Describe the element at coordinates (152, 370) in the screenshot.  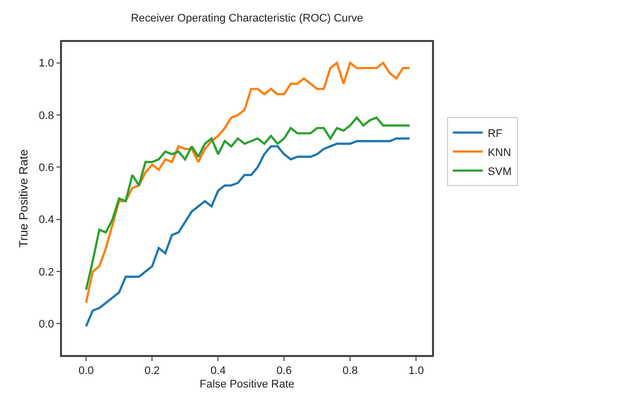
I see `x-tick-label: 0.2` at that location.